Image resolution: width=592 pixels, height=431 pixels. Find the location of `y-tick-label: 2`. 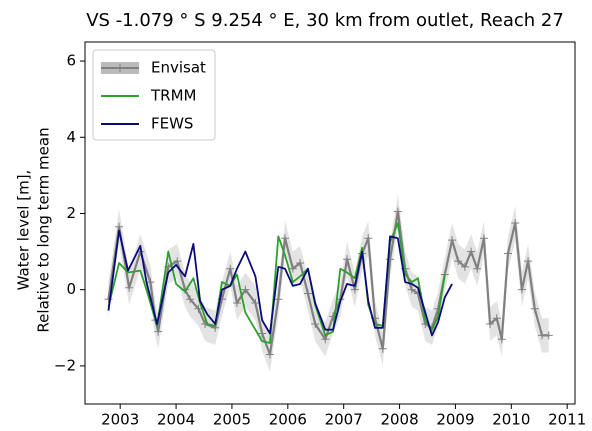

y-tick-label: 2 is located at coordinates (71, 213).